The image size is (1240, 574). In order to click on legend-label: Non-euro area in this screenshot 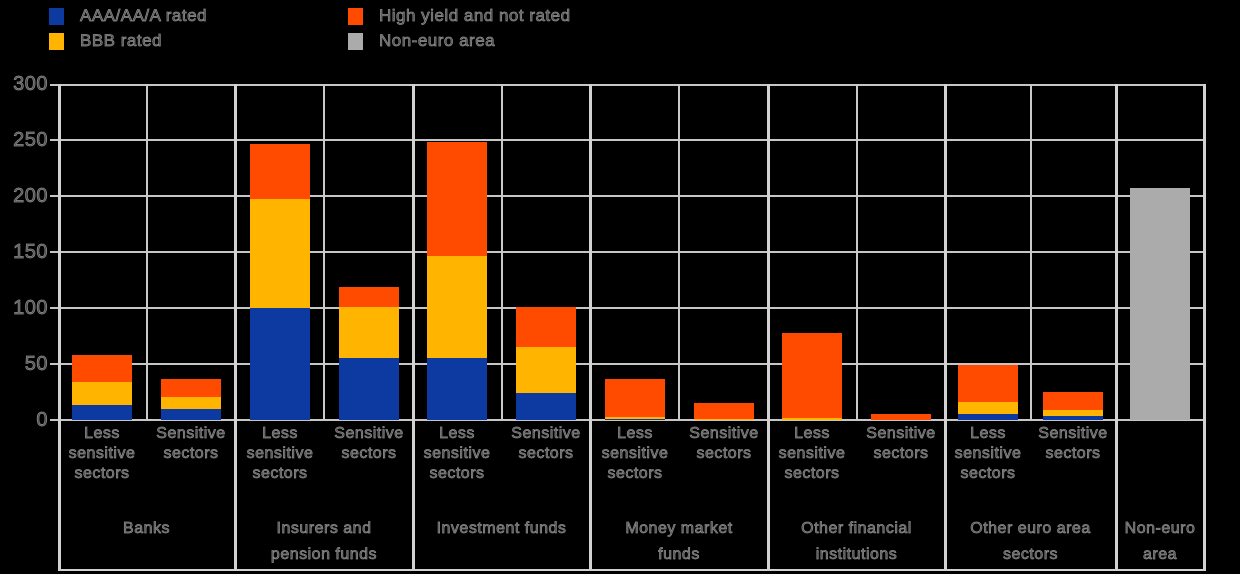, I will do `click(437, 41)`.